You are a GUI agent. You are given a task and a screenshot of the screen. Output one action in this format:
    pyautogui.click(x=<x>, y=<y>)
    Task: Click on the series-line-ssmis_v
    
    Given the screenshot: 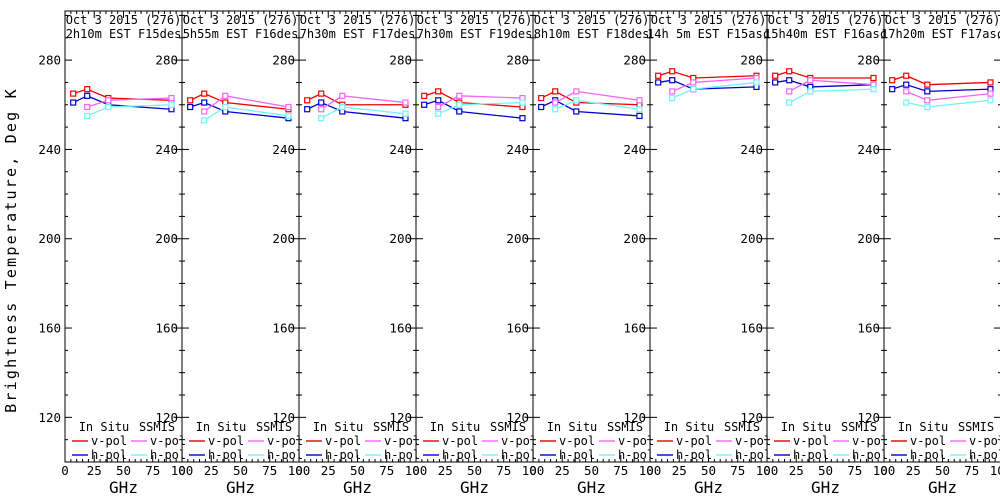 What is the action you would take?
    pyautogui.click(x=948, y=95)
    